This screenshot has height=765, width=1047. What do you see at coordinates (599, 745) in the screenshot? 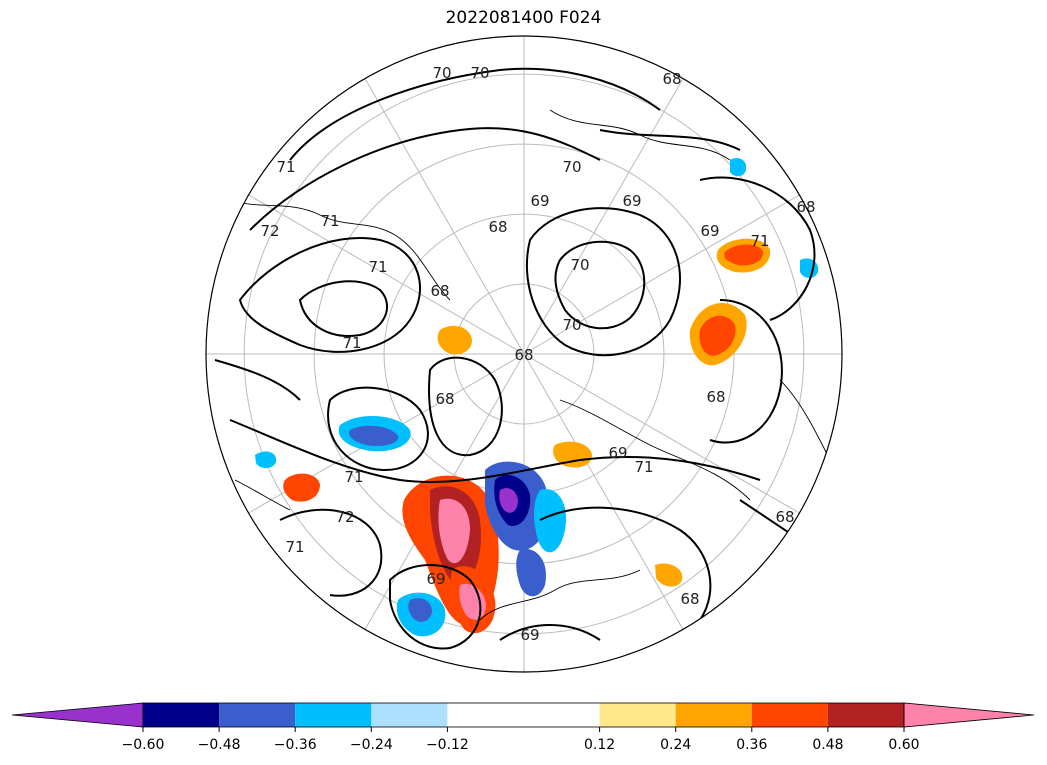
I see `colorbar-tick-label: 0.12` at bounding box center [599, 745].